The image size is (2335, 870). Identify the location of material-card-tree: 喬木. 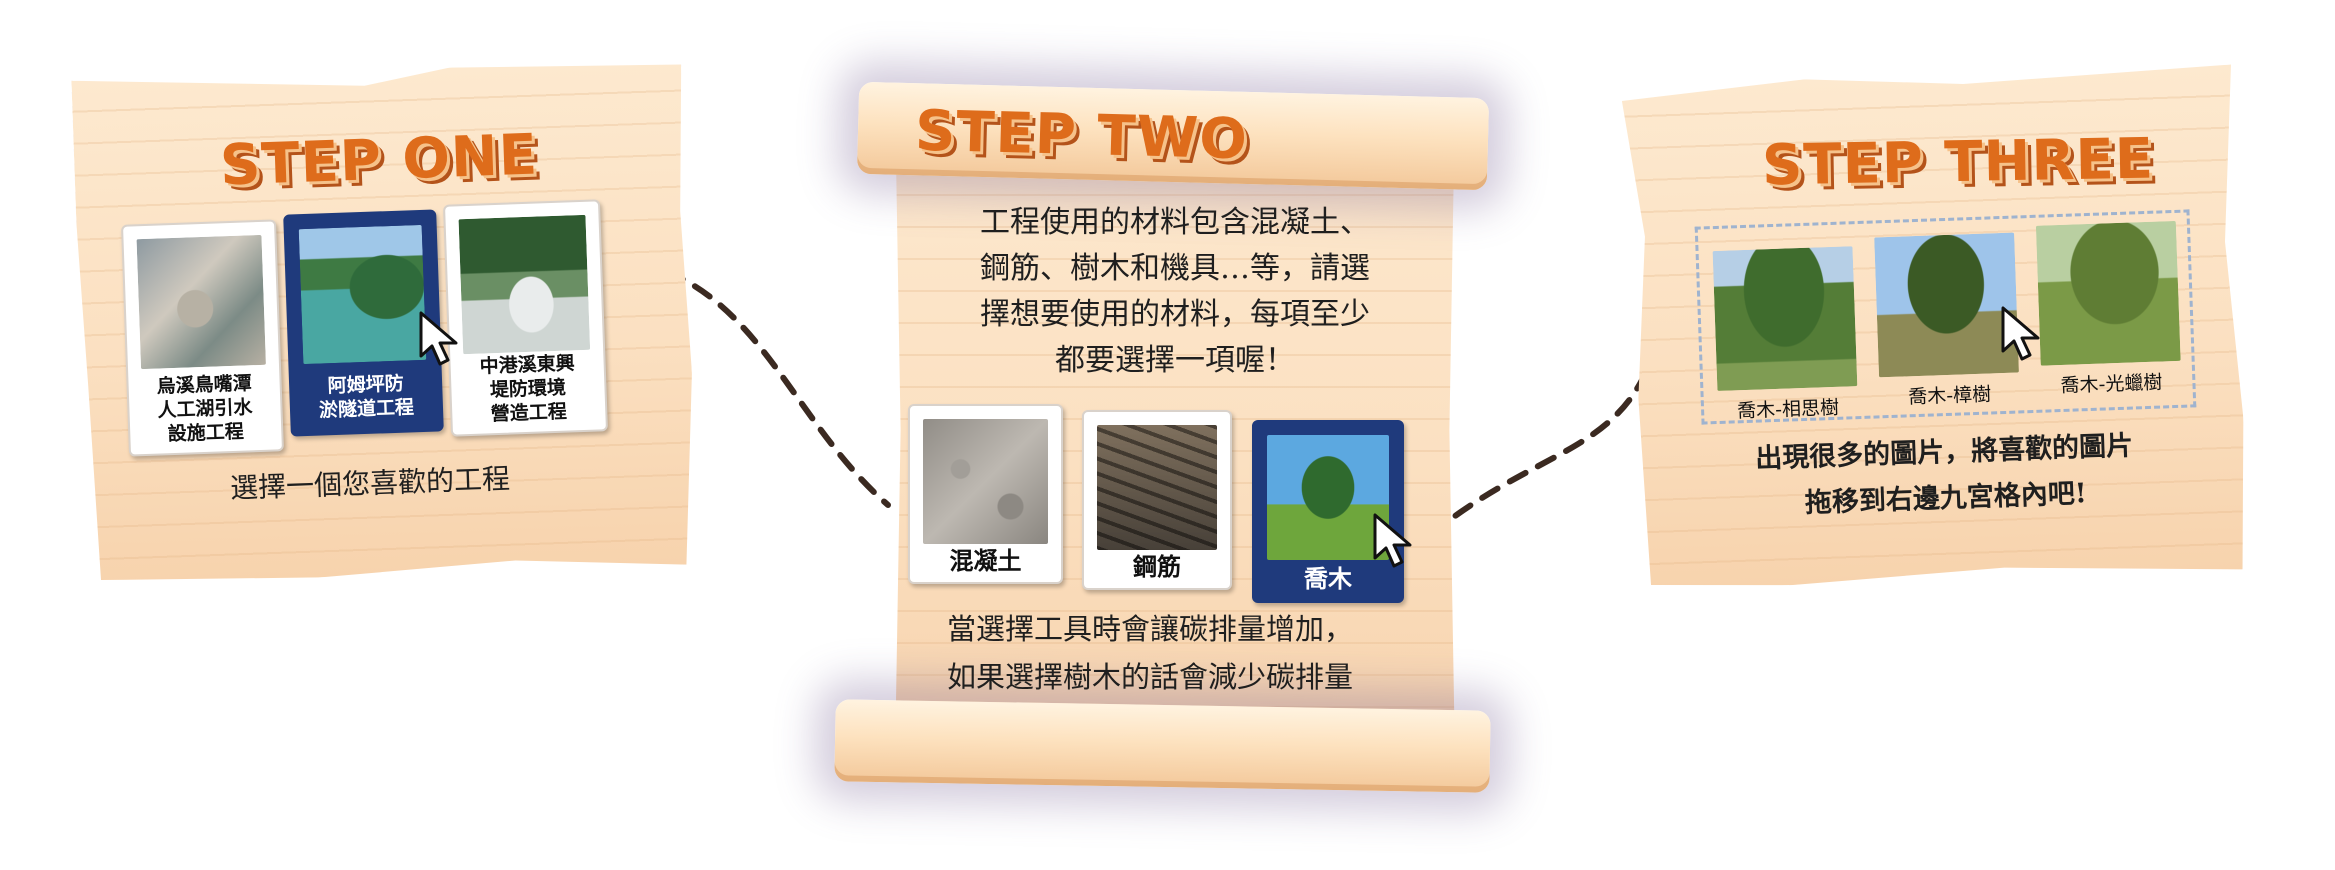
(1328, 511).